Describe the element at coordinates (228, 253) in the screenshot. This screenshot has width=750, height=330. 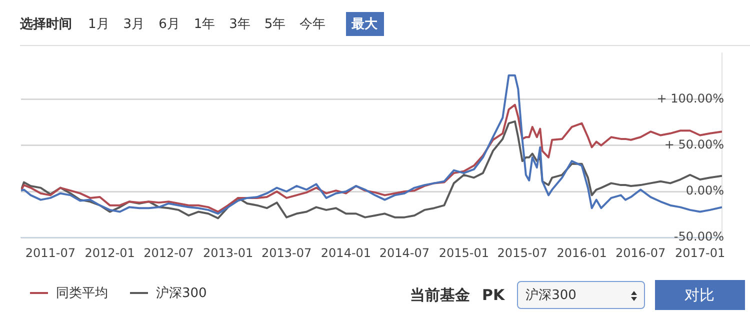
I see `x-tick-label: 2013-01` at that location.